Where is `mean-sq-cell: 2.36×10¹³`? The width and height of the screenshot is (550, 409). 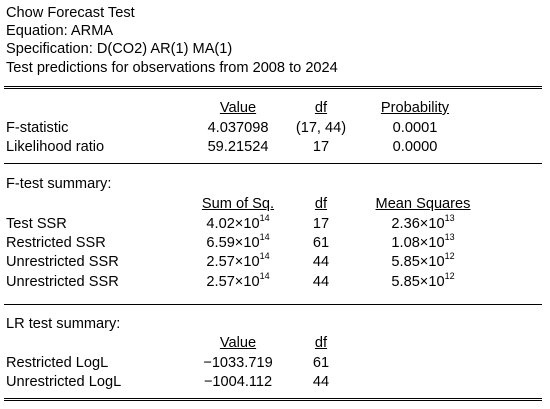 mean-sq-cell: 2.36×10¹³ is located at coordinates (423, 222).